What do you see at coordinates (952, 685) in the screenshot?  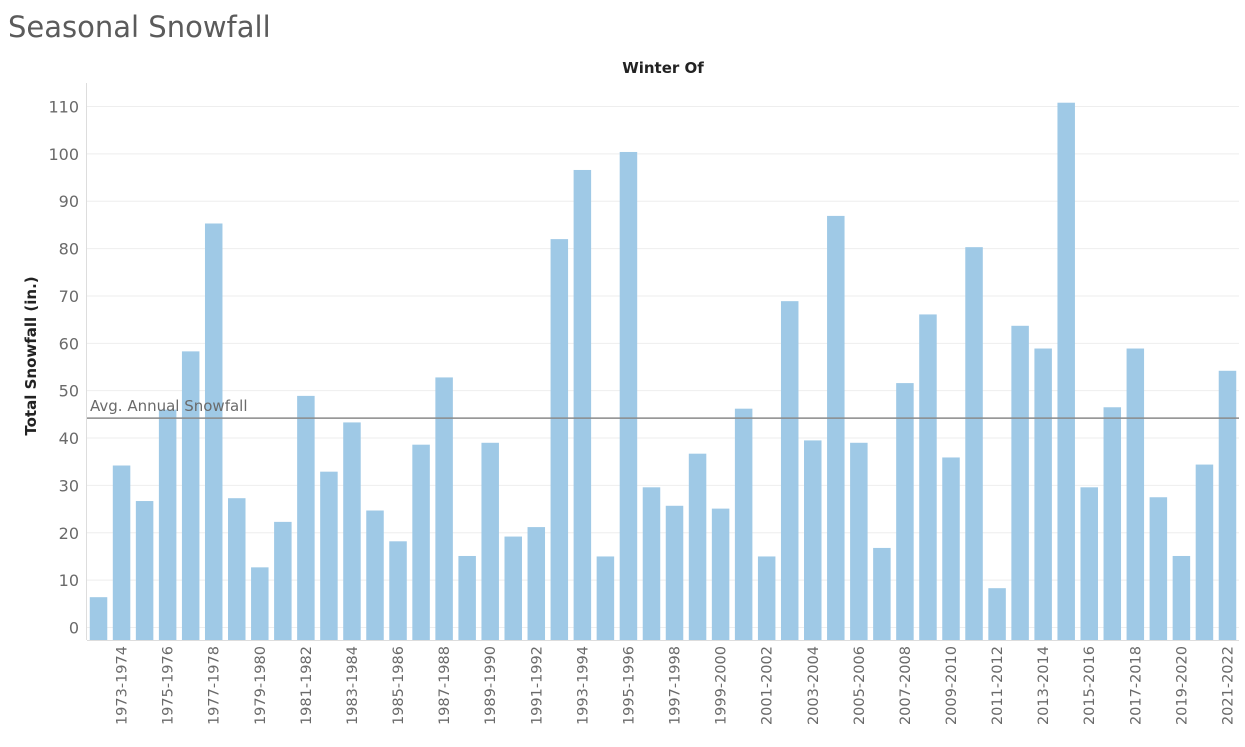 I see `x-tick: 2009-2010` at bounding box center [952, 685].